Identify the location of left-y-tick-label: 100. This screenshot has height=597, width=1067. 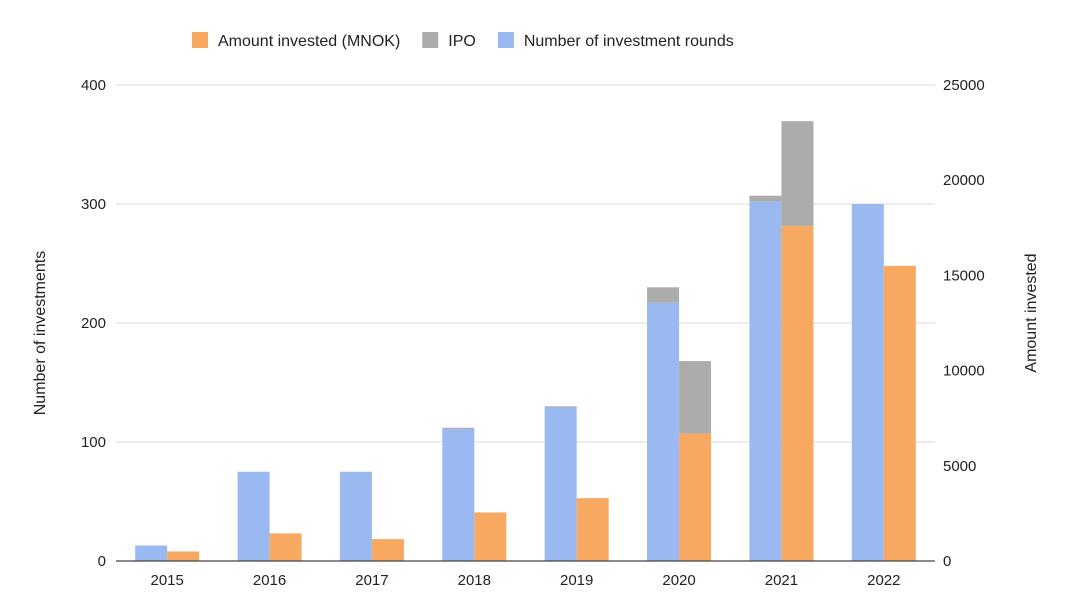
(93, 442).